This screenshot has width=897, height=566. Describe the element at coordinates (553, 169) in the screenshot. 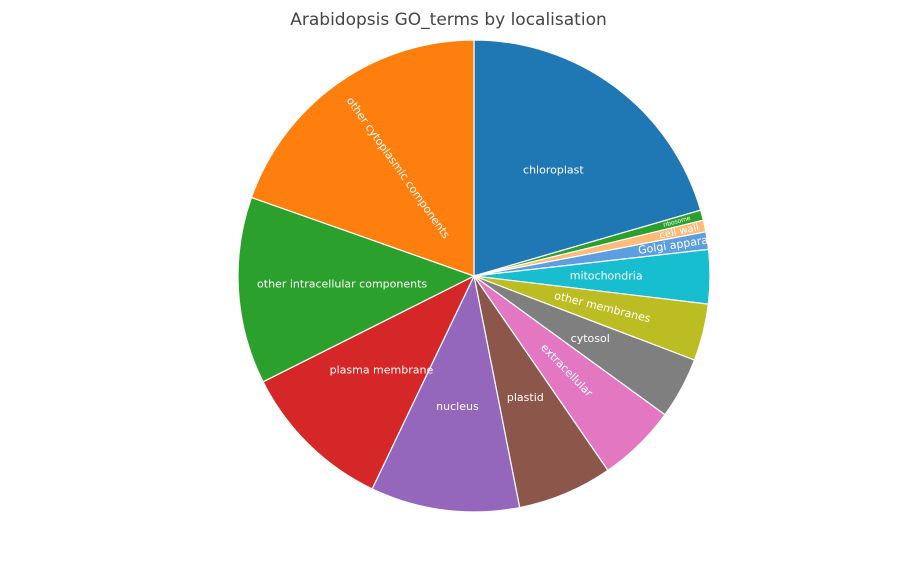

I see `pie-label-chloroplast: chloroplast` at that location.